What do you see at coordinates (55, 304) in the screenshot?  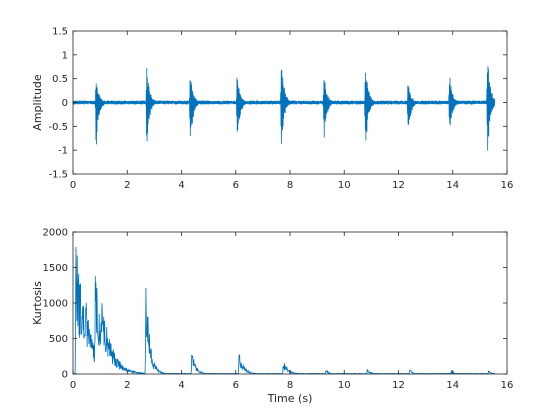 I see `y-tick-label: 1000` at bounding box center [55, 304].